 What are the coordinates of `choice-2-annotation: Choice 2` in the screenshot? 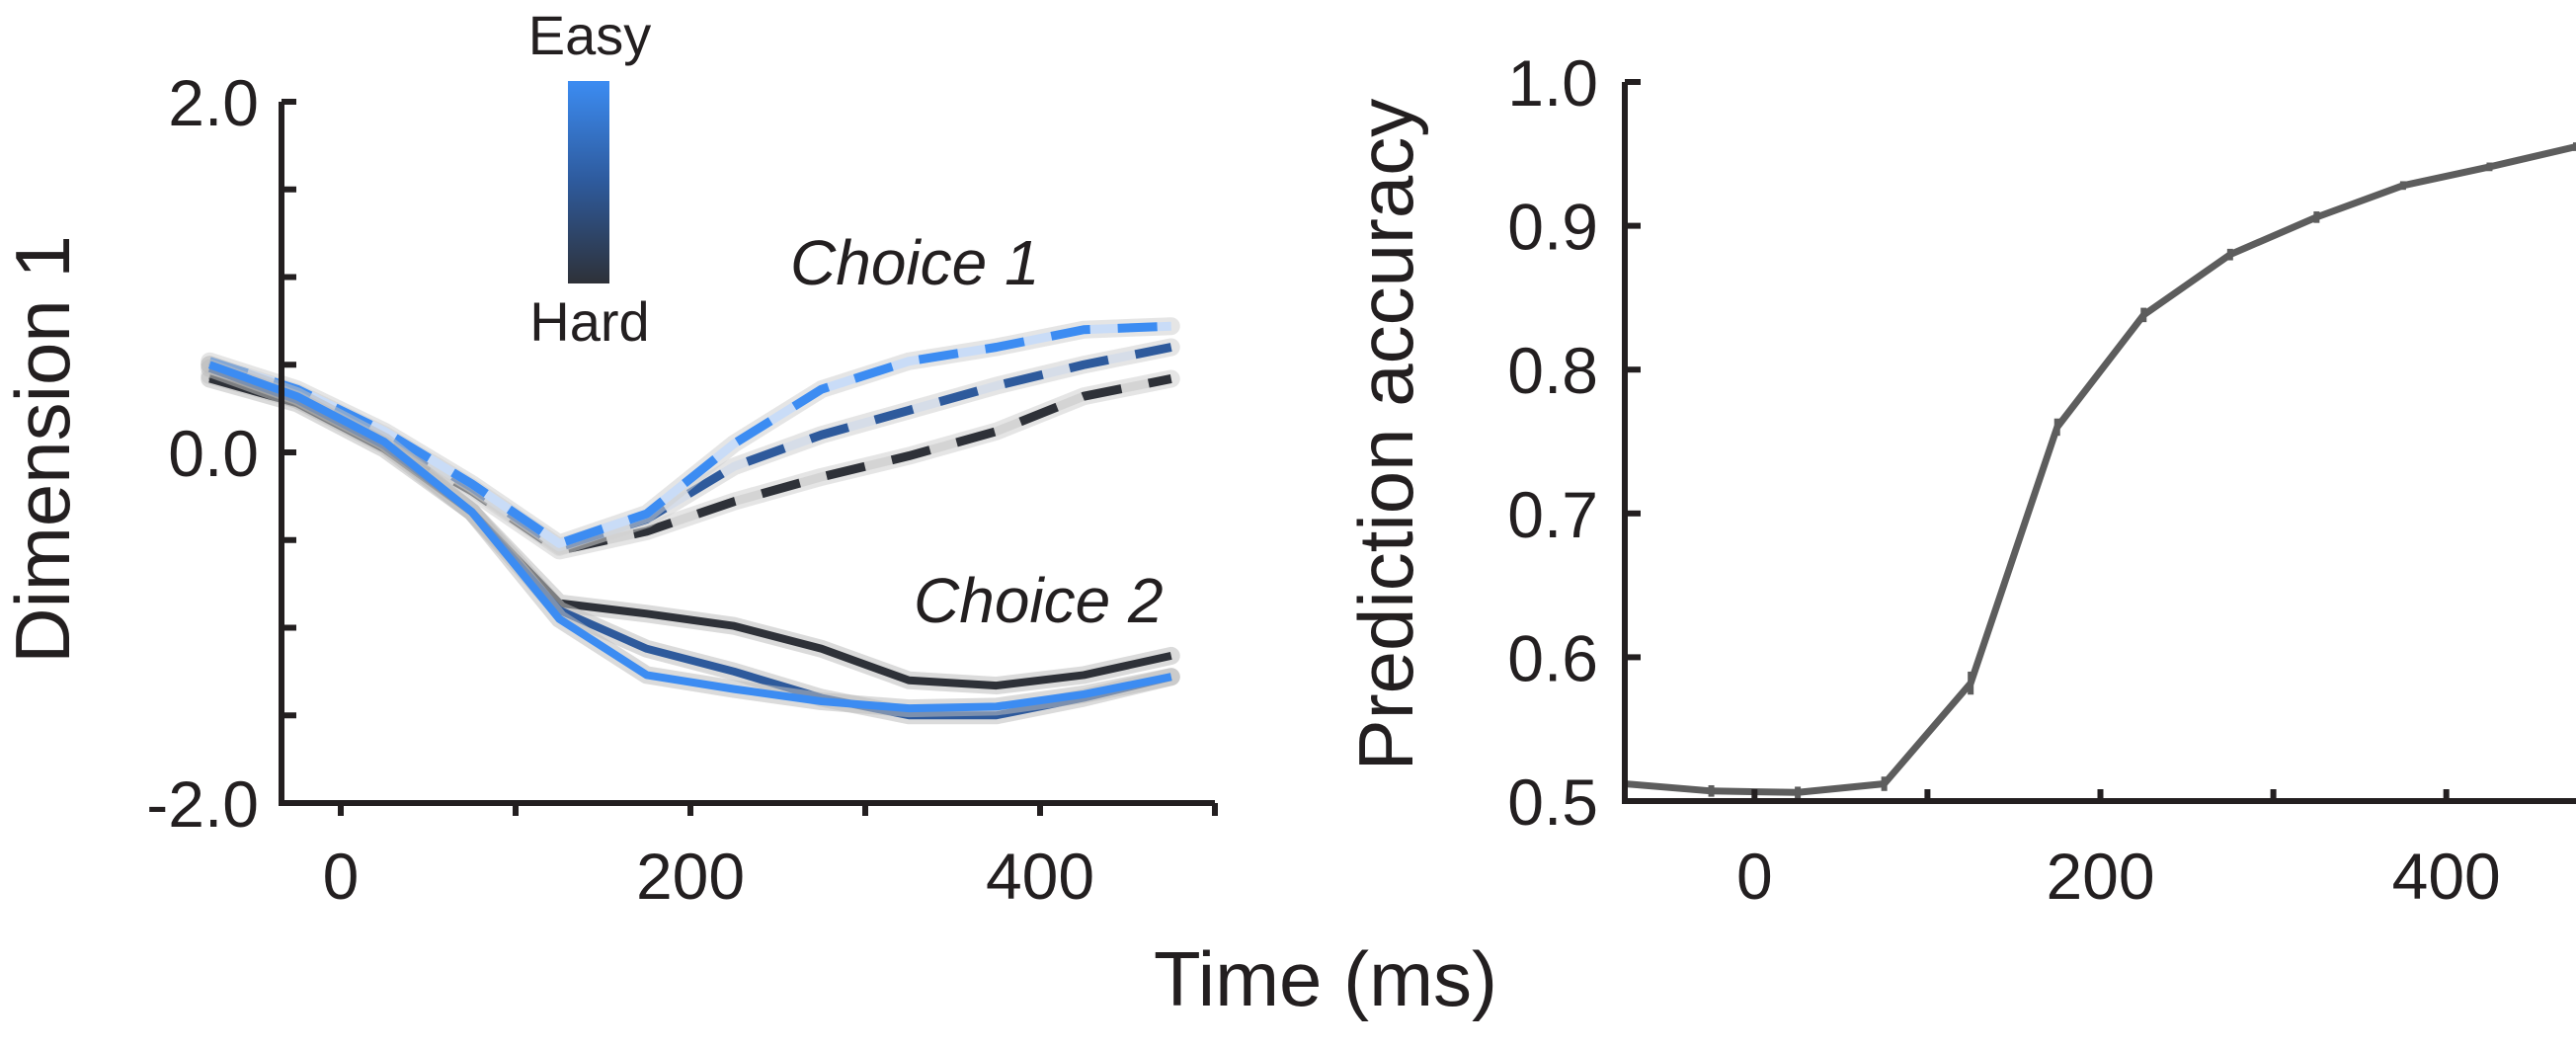 It's located at (1039, 601).